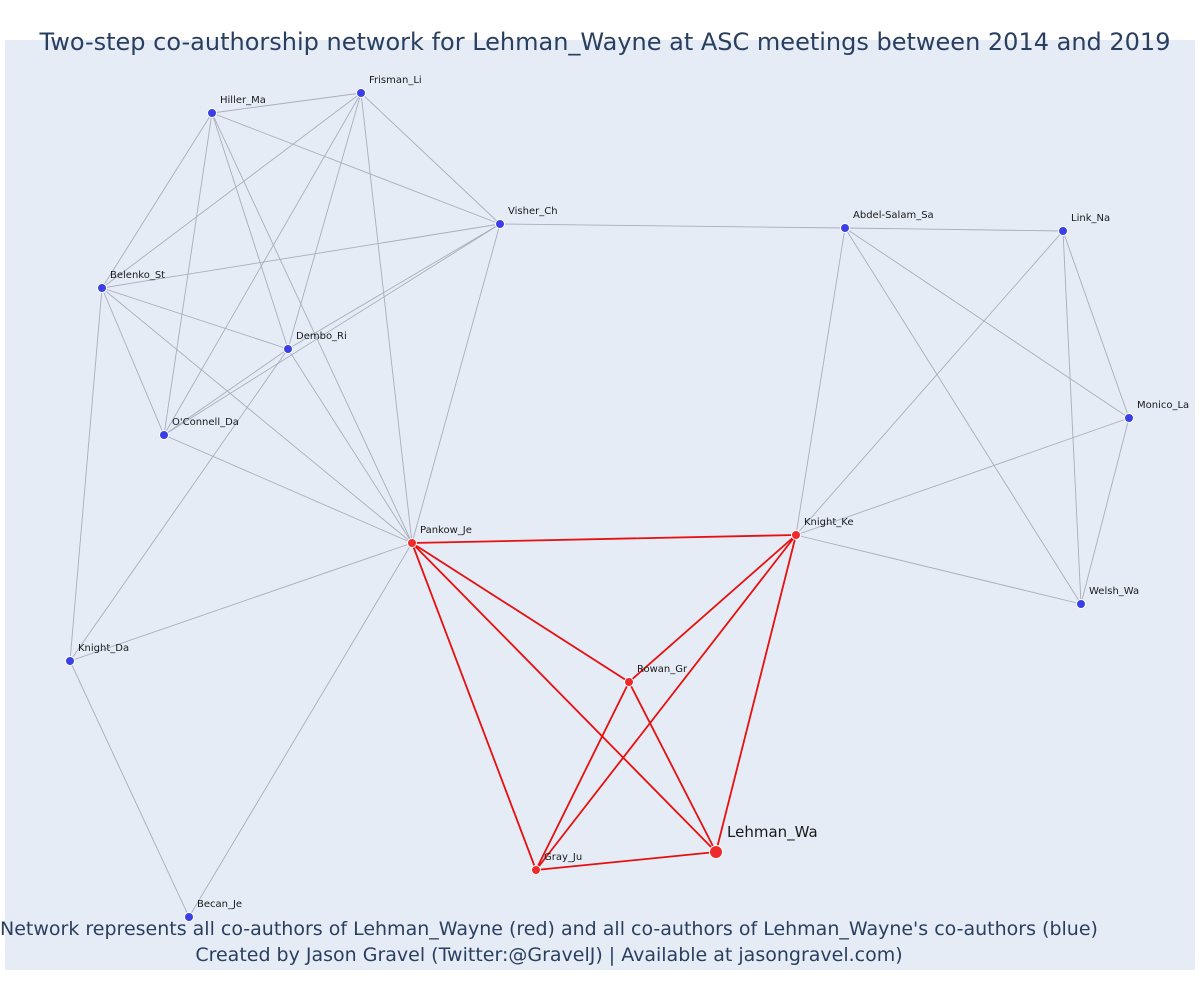 Image resolution: width=1200 pixels, height=1000 pixels. Describe the element at coordinates (1081, 604) in the screenshot. I see `node-welsh-wa` at that location.